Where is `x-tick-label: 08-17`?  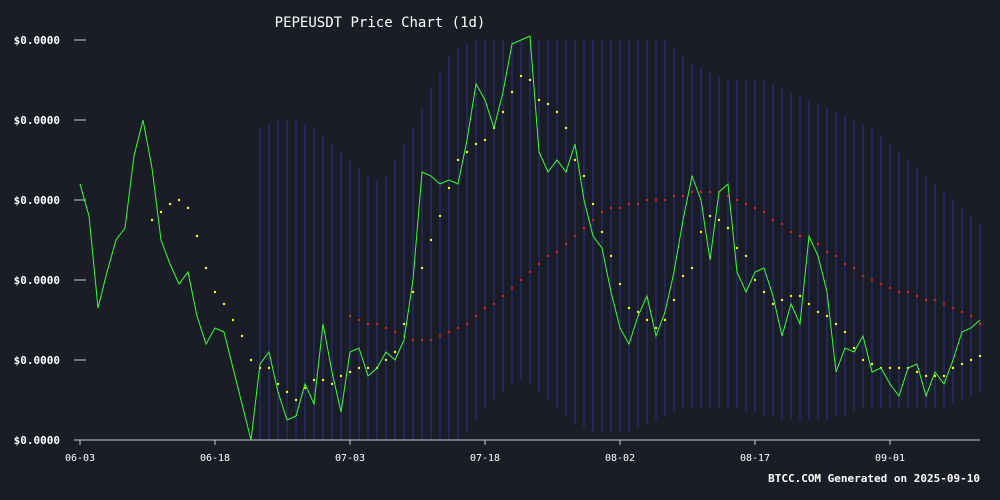 x-tick-label: 08-17 is located at coordinates (755, 458).